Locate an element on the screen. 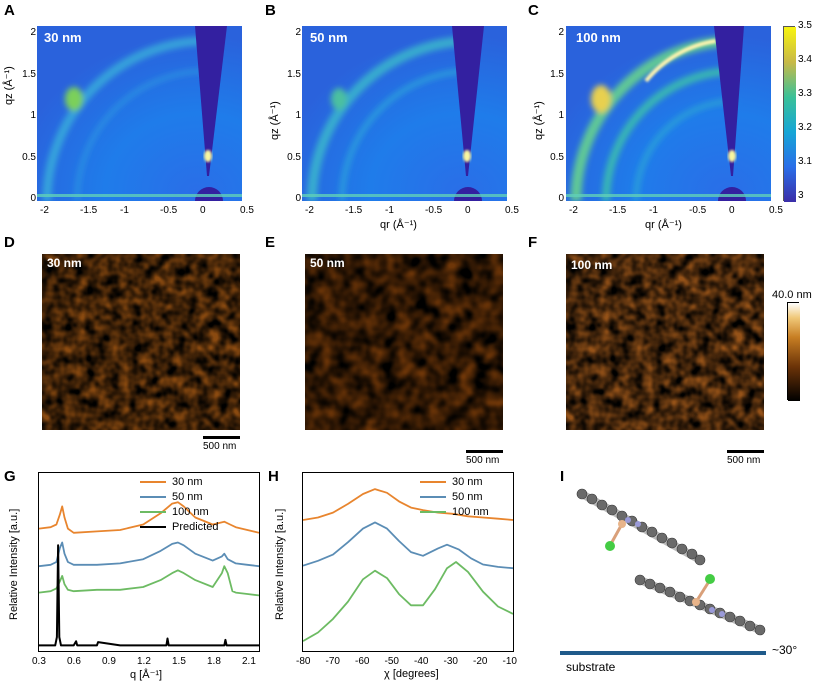 The image size is (817, 692). scale-bar-label-d: 500 nm is located at coordinates (220, 446).